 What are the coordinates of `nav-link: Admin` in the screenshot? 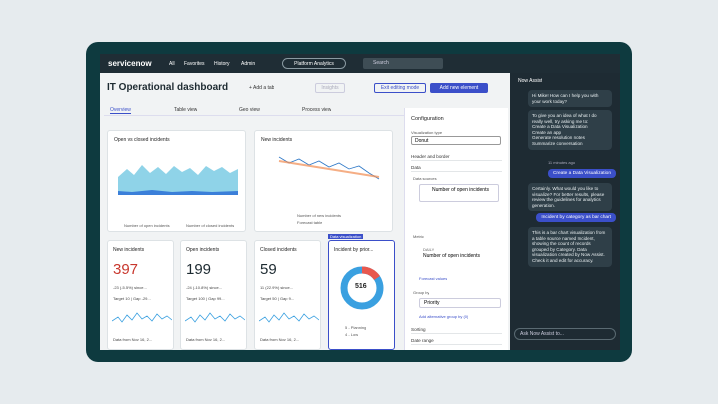 It's located at (248, 64).